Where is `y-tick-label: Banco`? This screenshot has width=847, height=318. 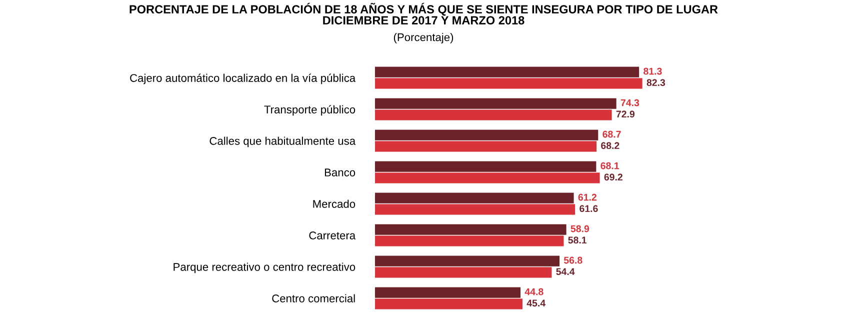
y-tick-label: Banco is located at coordinates (340, 172).